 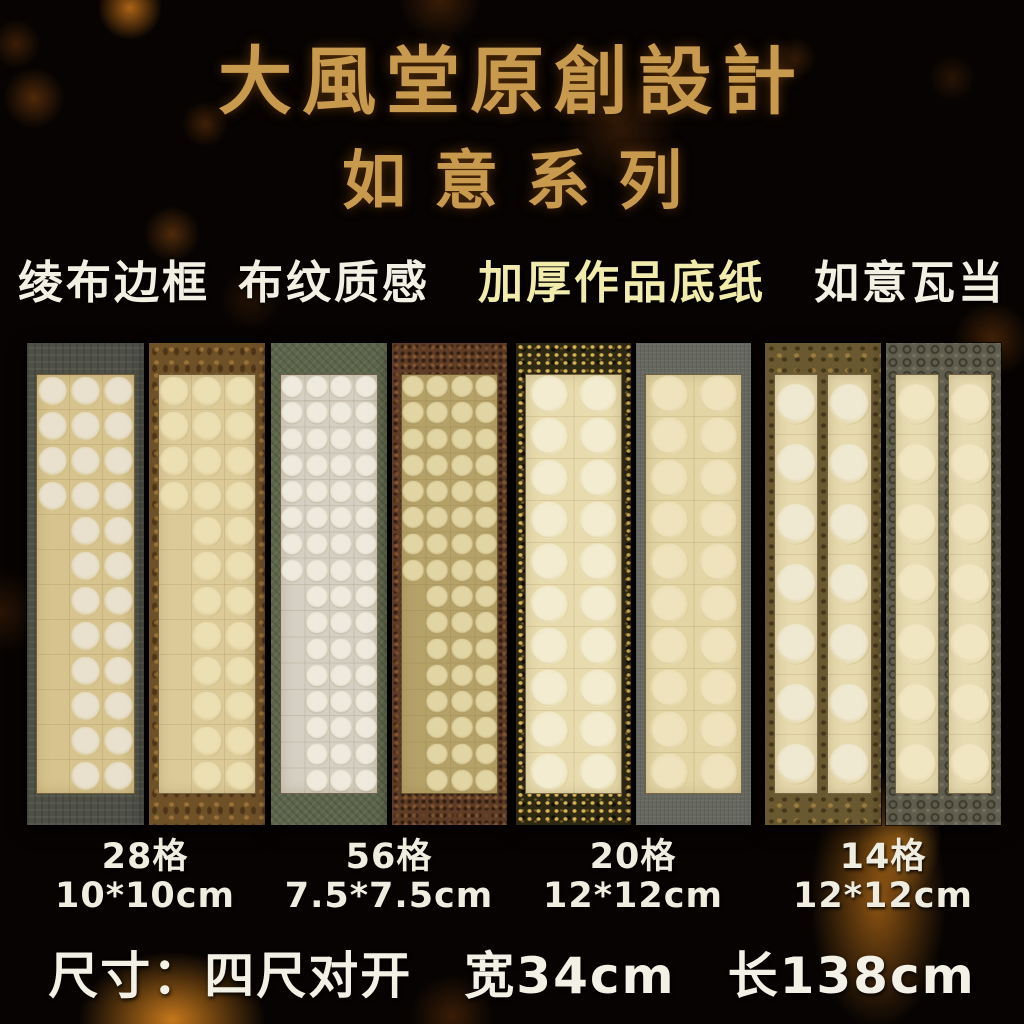 I want to click on label-cell-count: 28格, so click(x=145, y=857).